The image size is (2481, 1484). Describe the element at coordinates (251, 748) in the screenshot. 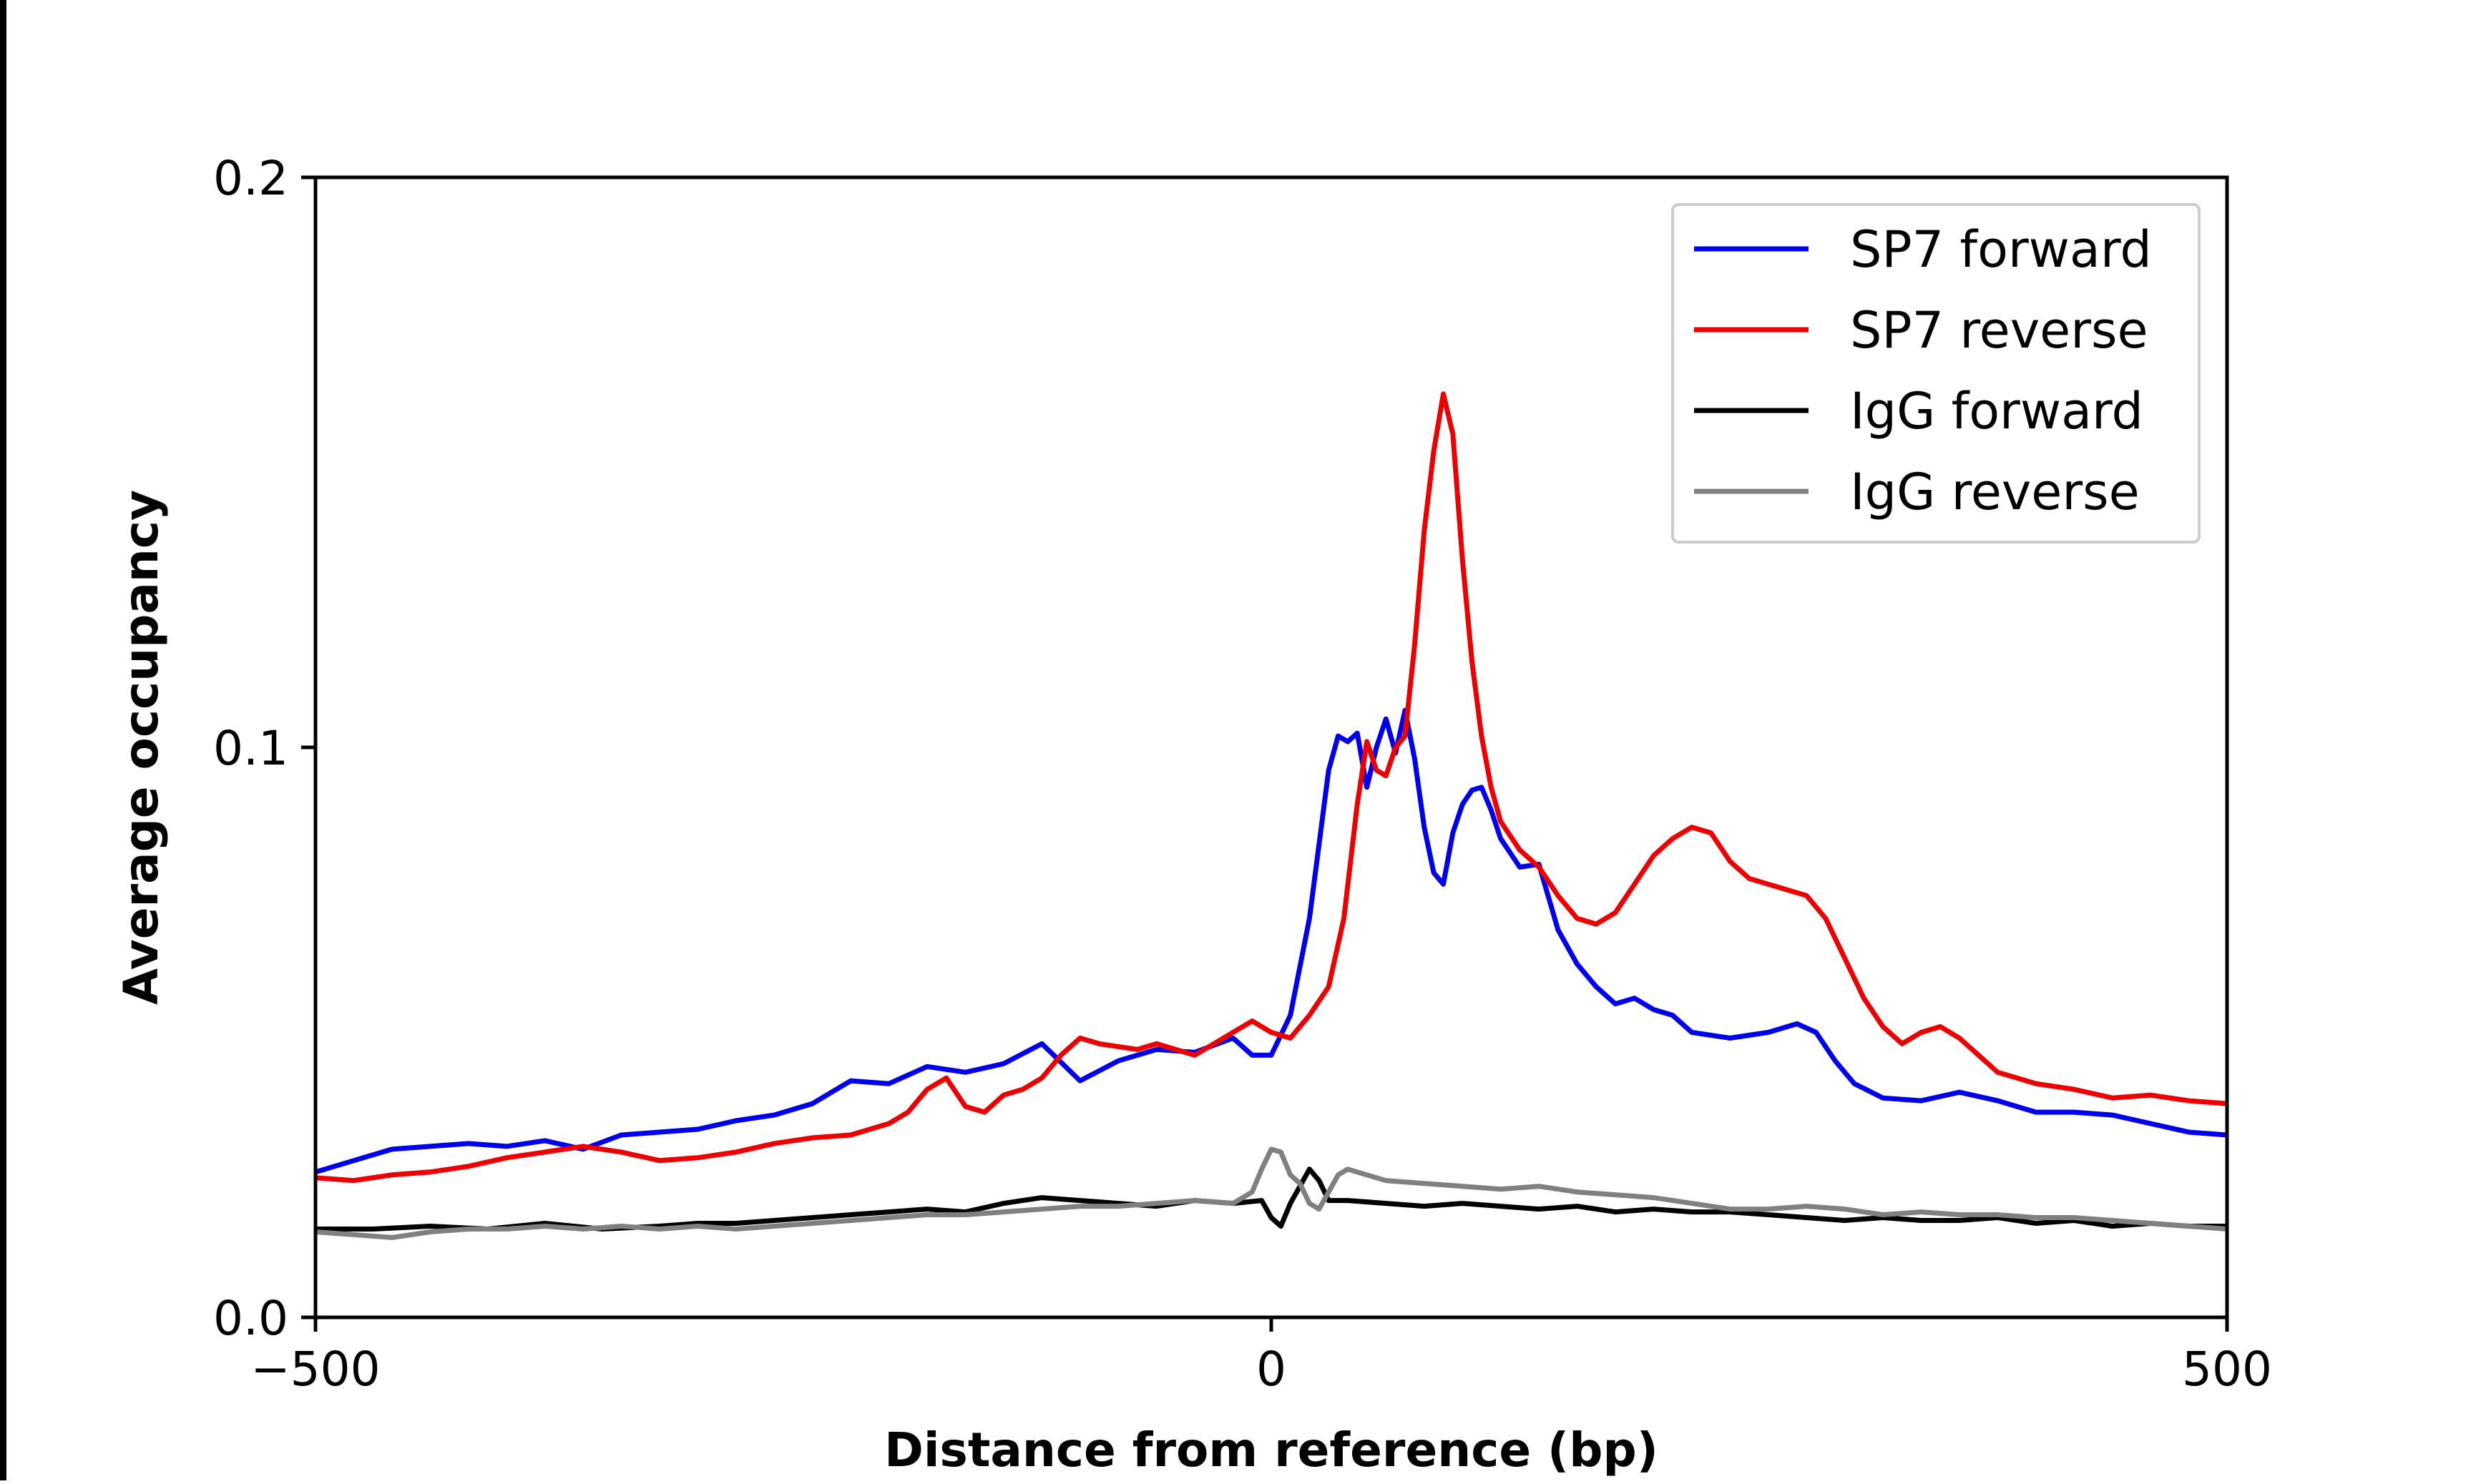

I see `y-tick-label: 0.1` at that location.